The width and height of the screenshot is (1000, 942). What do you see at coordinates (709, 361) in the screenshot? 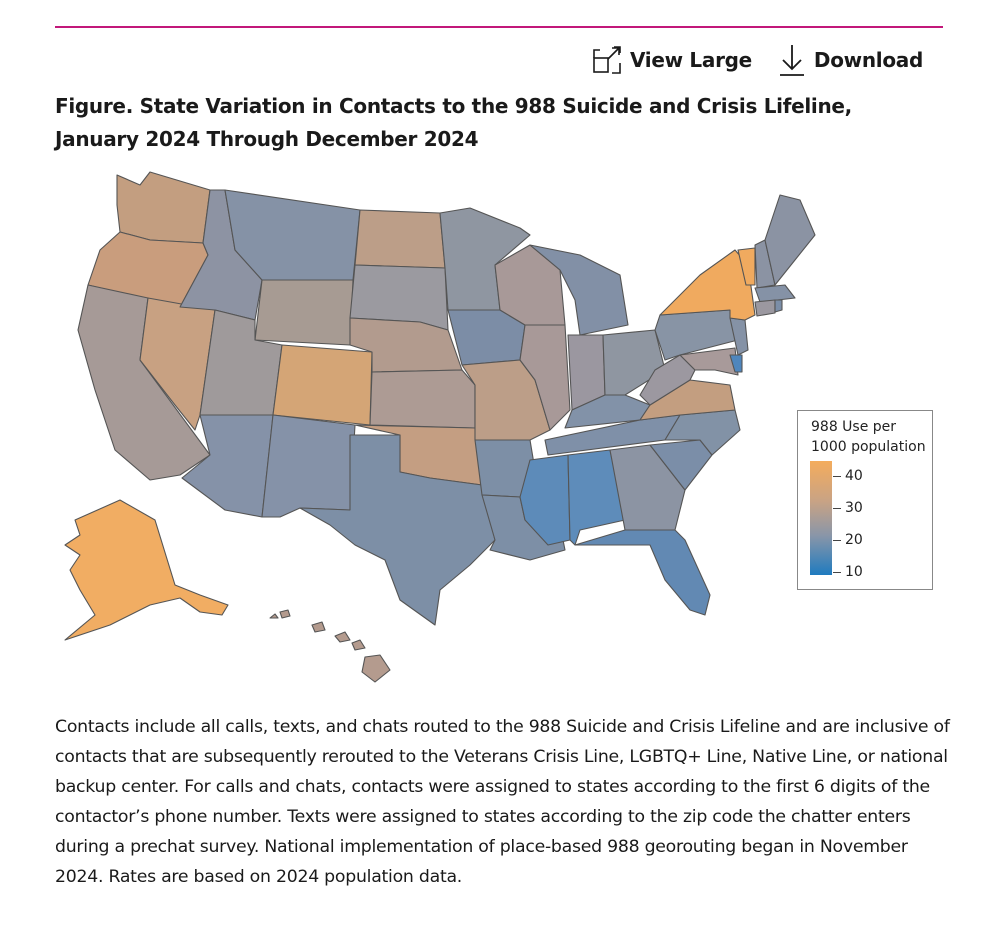
I see `state-maryland` at bounding box center [709, 361].